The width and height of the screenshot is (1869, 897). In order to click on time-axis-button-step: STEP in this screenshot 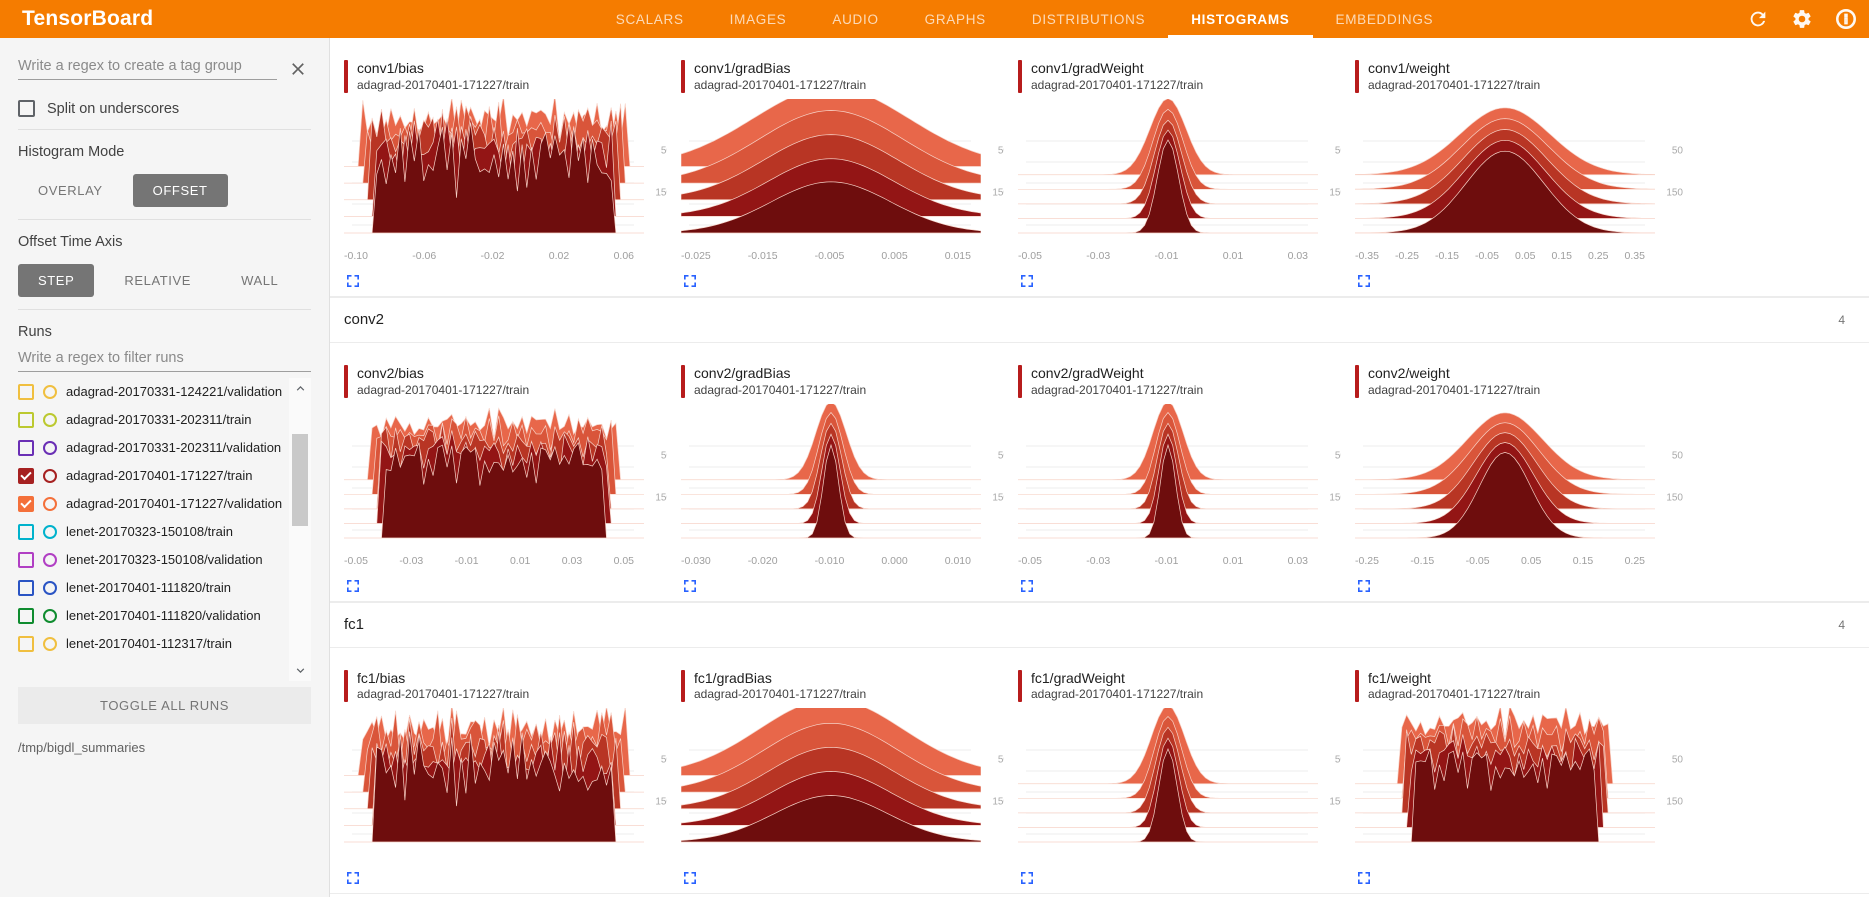, I will do `click(56, 280)`.